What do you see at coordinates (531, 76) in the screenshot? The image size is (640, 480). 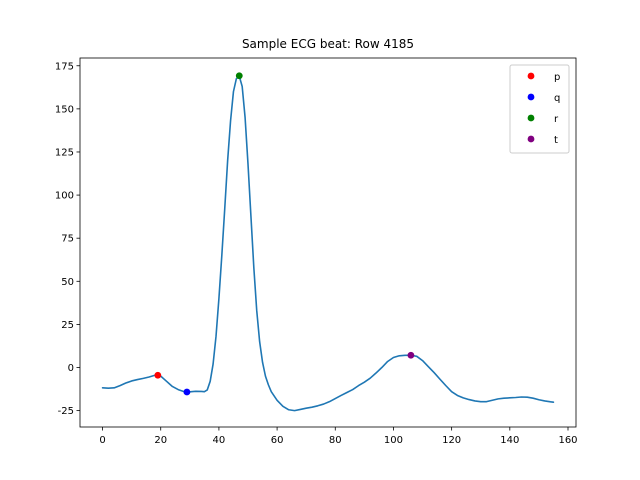 I see `legend-marker-p` at bounding box center [531, 76].